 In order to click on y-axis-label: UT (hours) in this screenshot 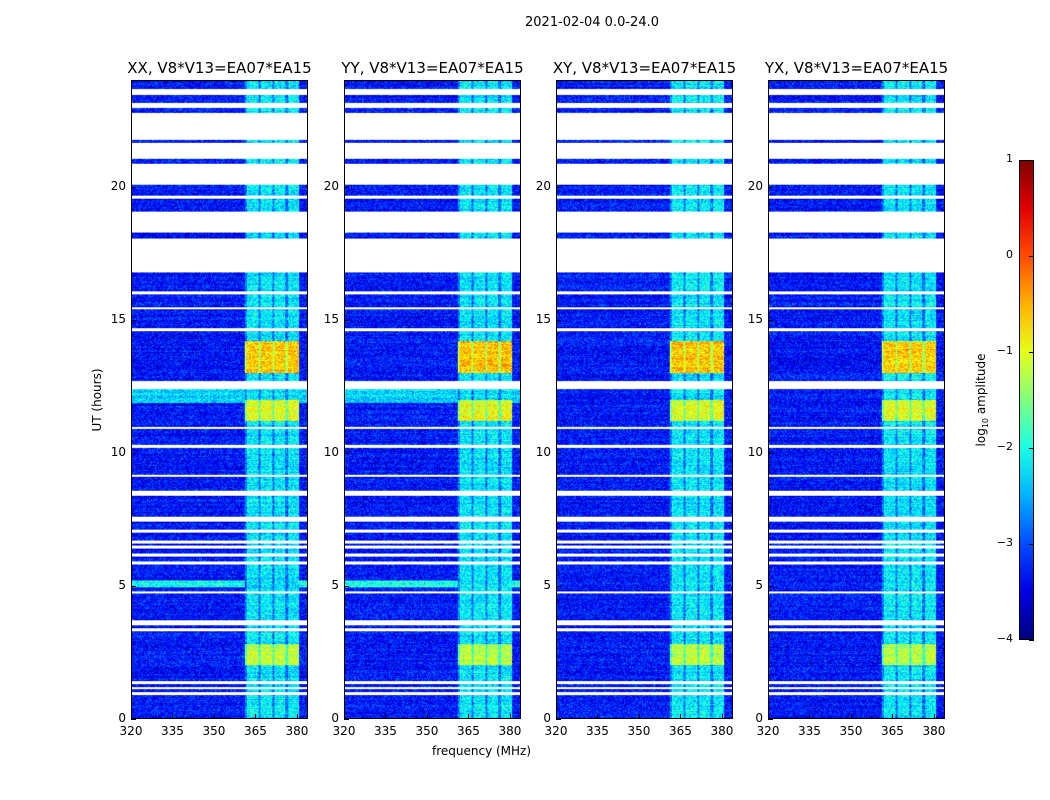, I will do `click(97, 400)`.